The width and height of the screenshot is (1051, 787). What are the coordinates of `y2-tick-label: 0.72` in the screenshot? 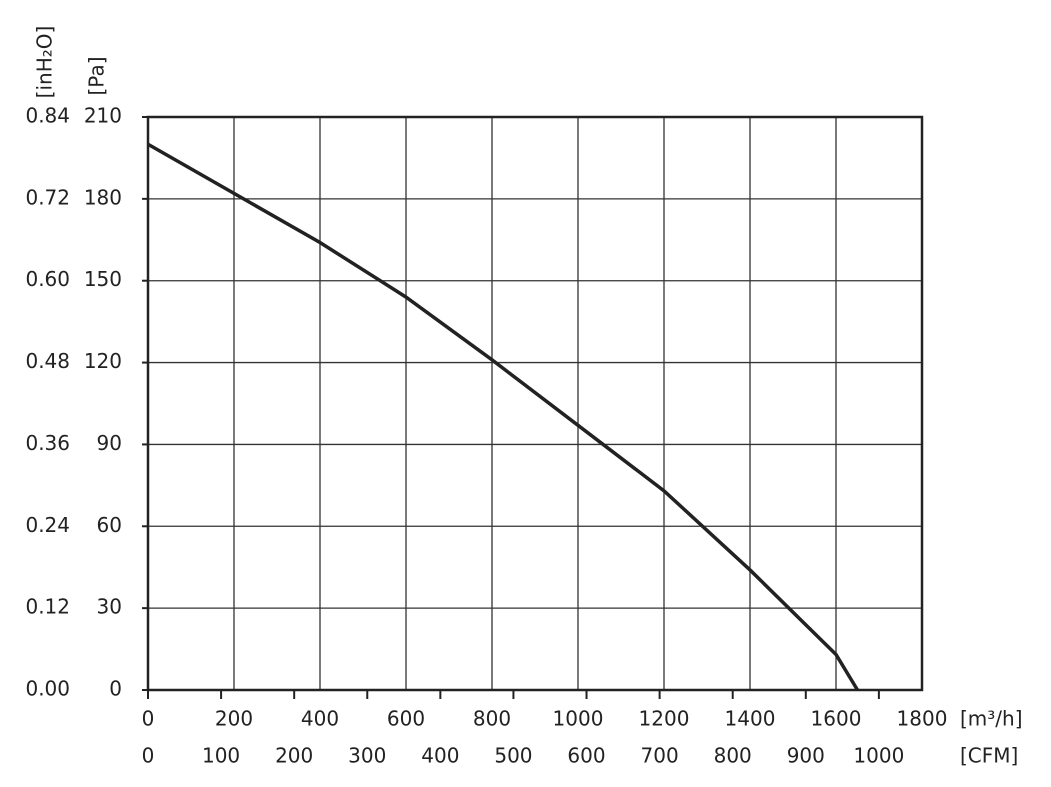 It's located at (47, 197).